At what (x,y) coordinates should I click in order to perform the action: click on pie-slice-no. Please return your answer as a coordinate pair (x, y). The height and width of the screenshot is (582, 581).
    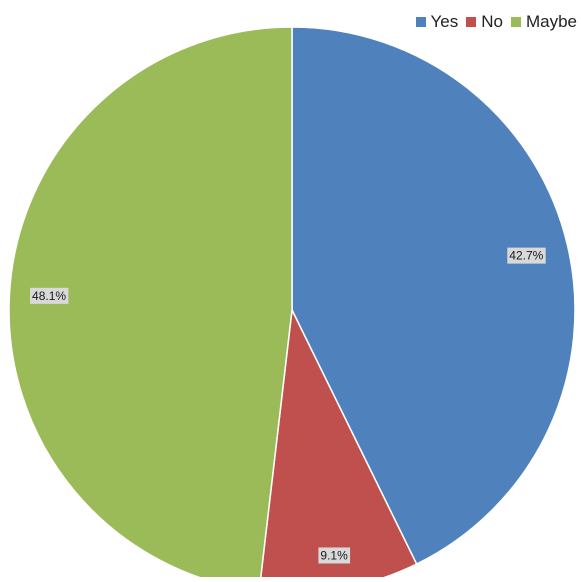
    Looking at the image, I should click on (338, 444).